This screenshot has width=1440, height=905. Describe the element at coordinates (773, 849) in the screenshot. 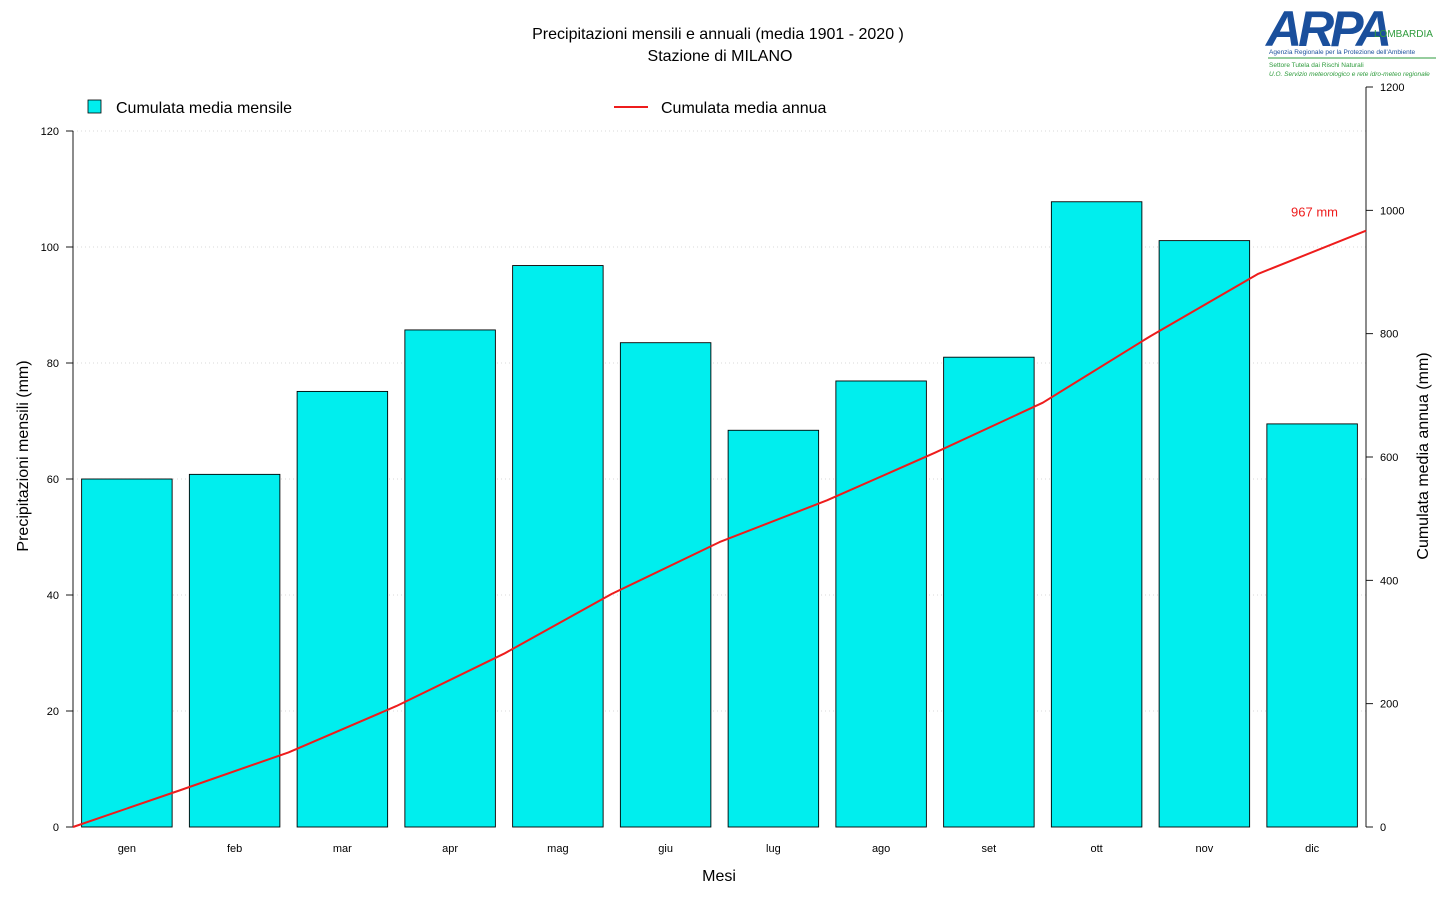

I see `x-tick-label: lug` at that location.